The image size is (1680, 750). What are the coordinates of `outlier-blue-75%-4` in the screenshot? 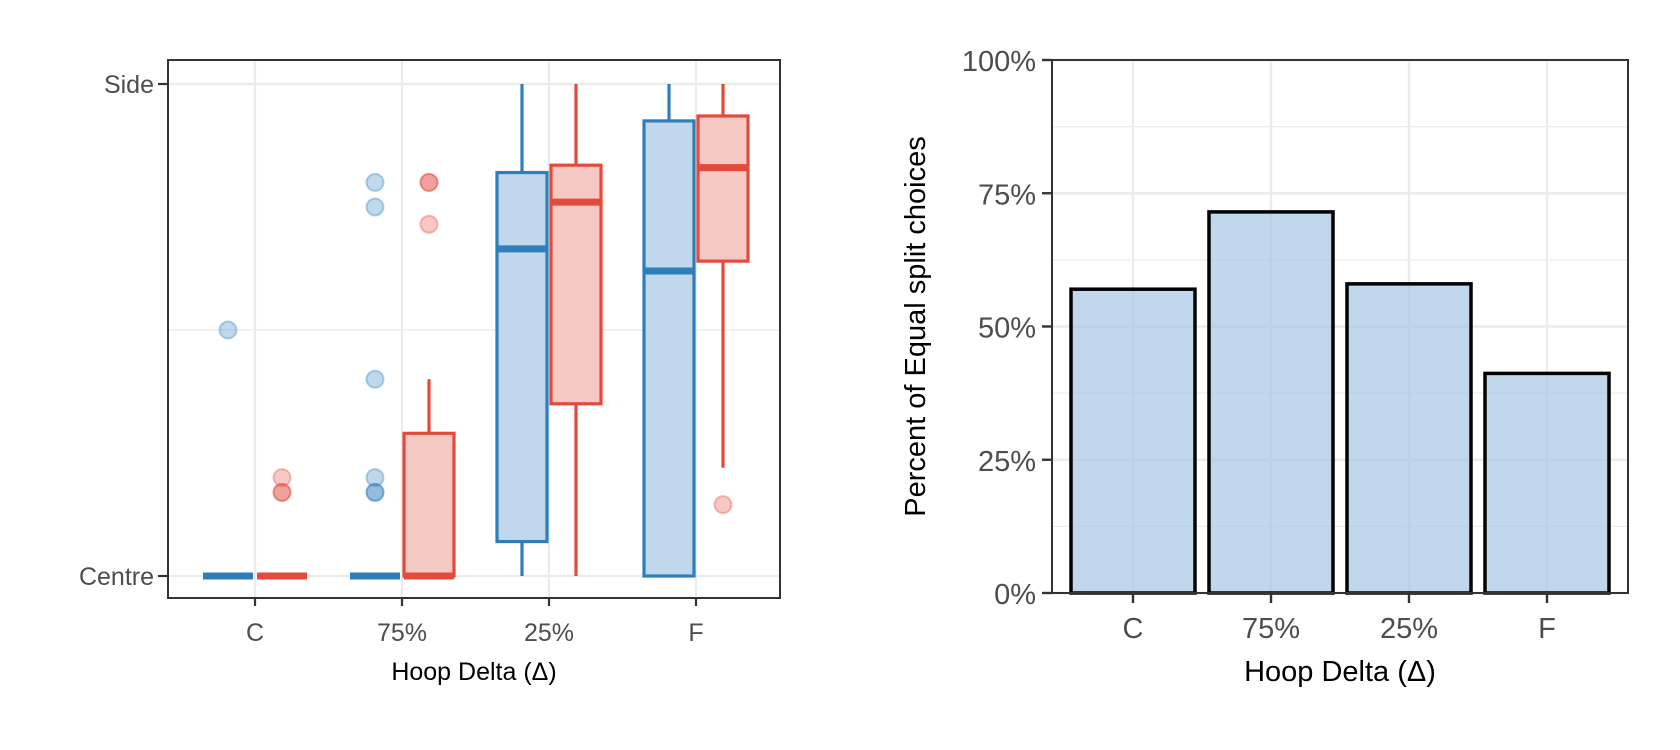 It's located at (375, 492).